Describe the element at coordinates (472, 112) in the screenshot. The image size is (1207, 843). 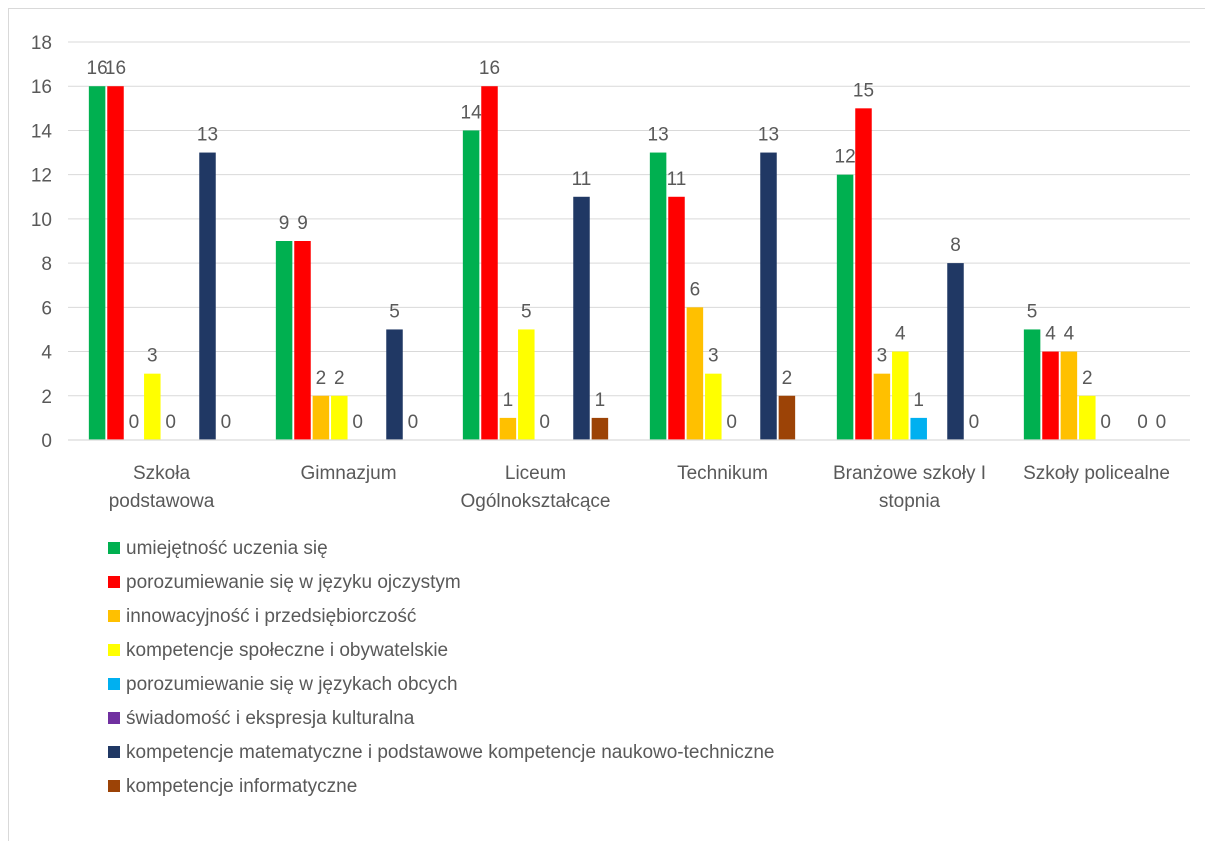
I see `data-label: 14` at that location.